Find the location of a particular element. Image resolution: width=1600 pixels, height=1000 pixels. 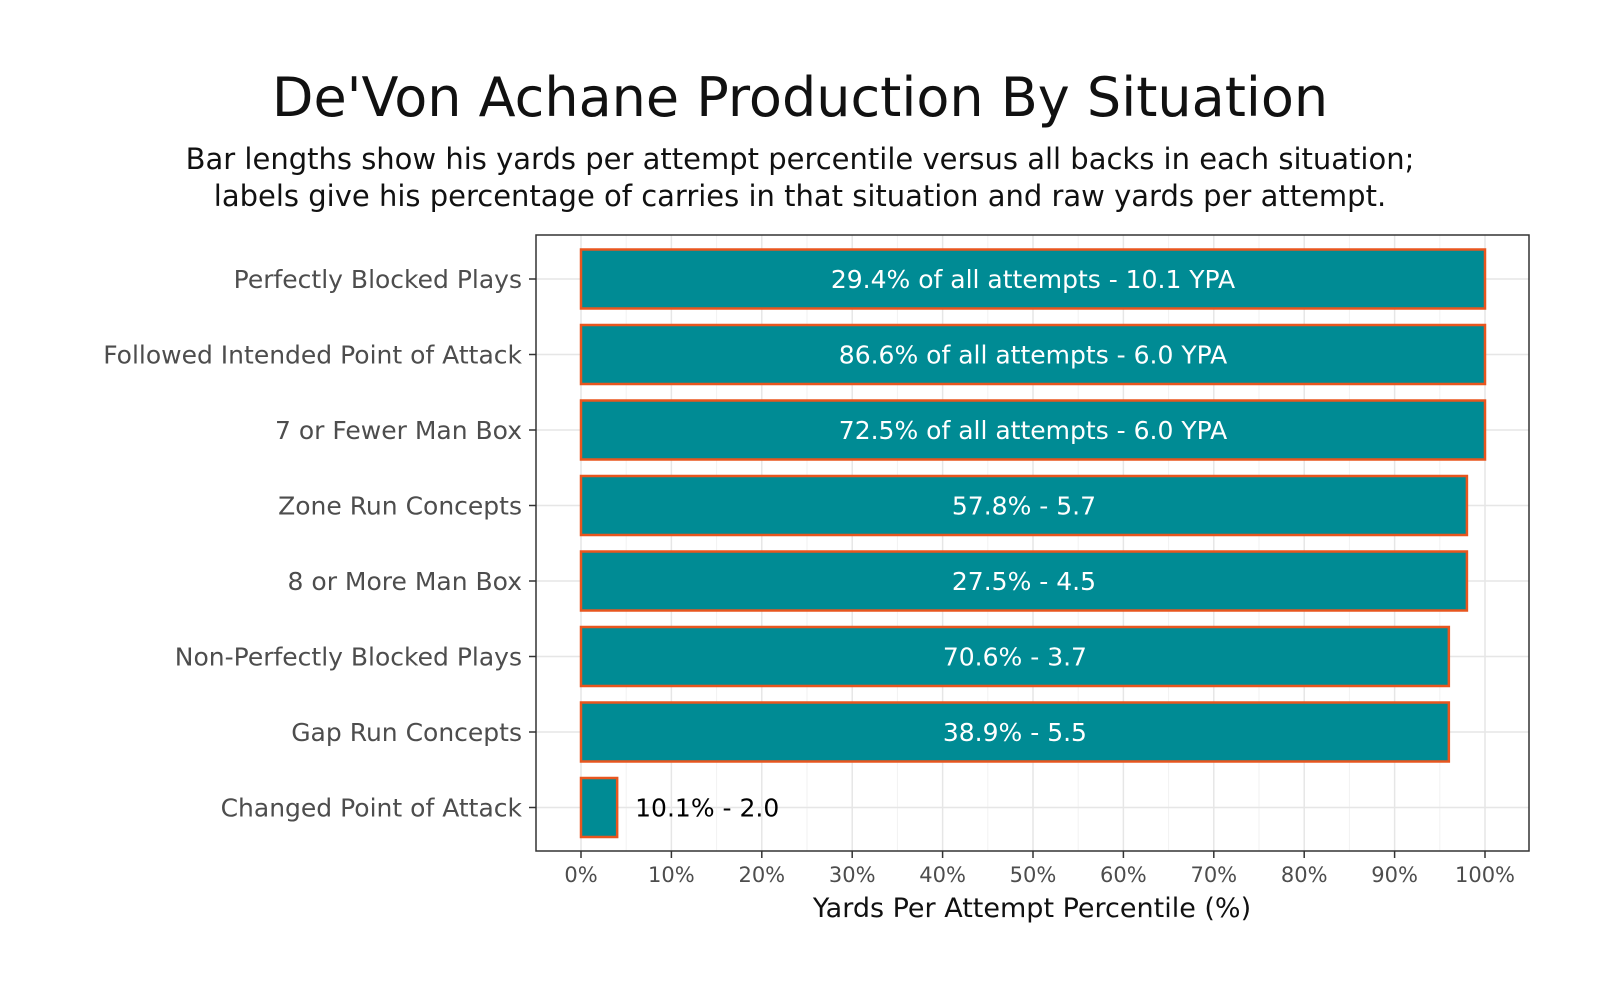

bar-data-label: 27.5% - 4.5 is located at coordinates (1024, 581).